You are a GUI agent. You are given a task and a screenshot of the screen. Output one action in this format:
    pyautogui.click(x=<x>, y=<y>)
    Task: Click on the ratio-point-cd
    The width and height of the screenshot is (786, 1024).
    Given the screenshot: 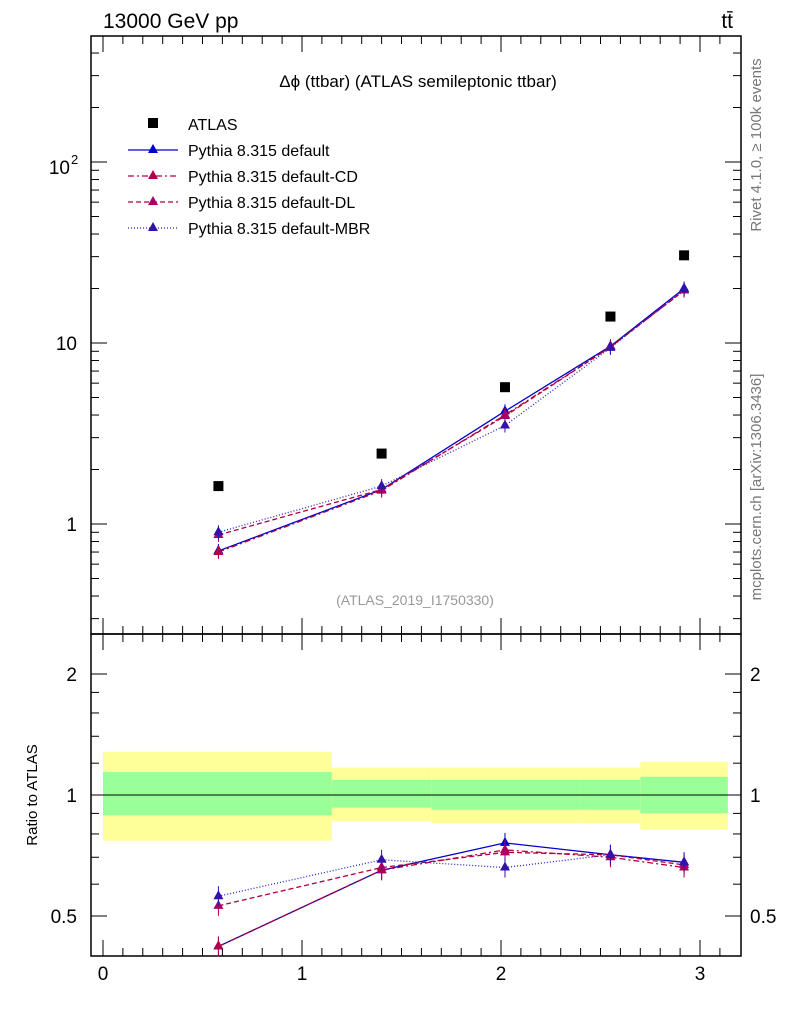 What is the action you would take?
    pyautogui.click(x=218, y=945)
    